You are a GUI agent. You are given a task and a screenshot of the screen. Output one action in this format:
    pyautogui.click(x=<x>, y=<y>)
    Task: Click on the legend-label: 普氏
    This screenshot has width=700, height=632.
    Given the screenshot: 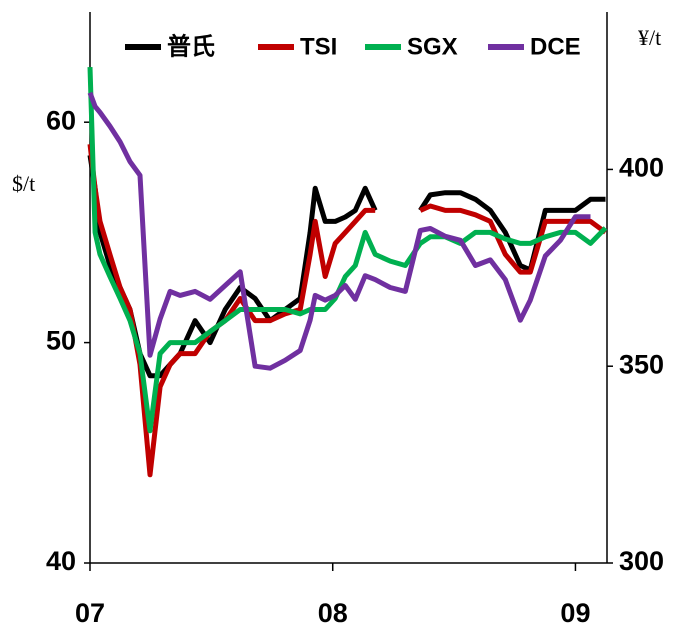 What is the action you would take?
    pyautogui.click(x=191, y=46)
    